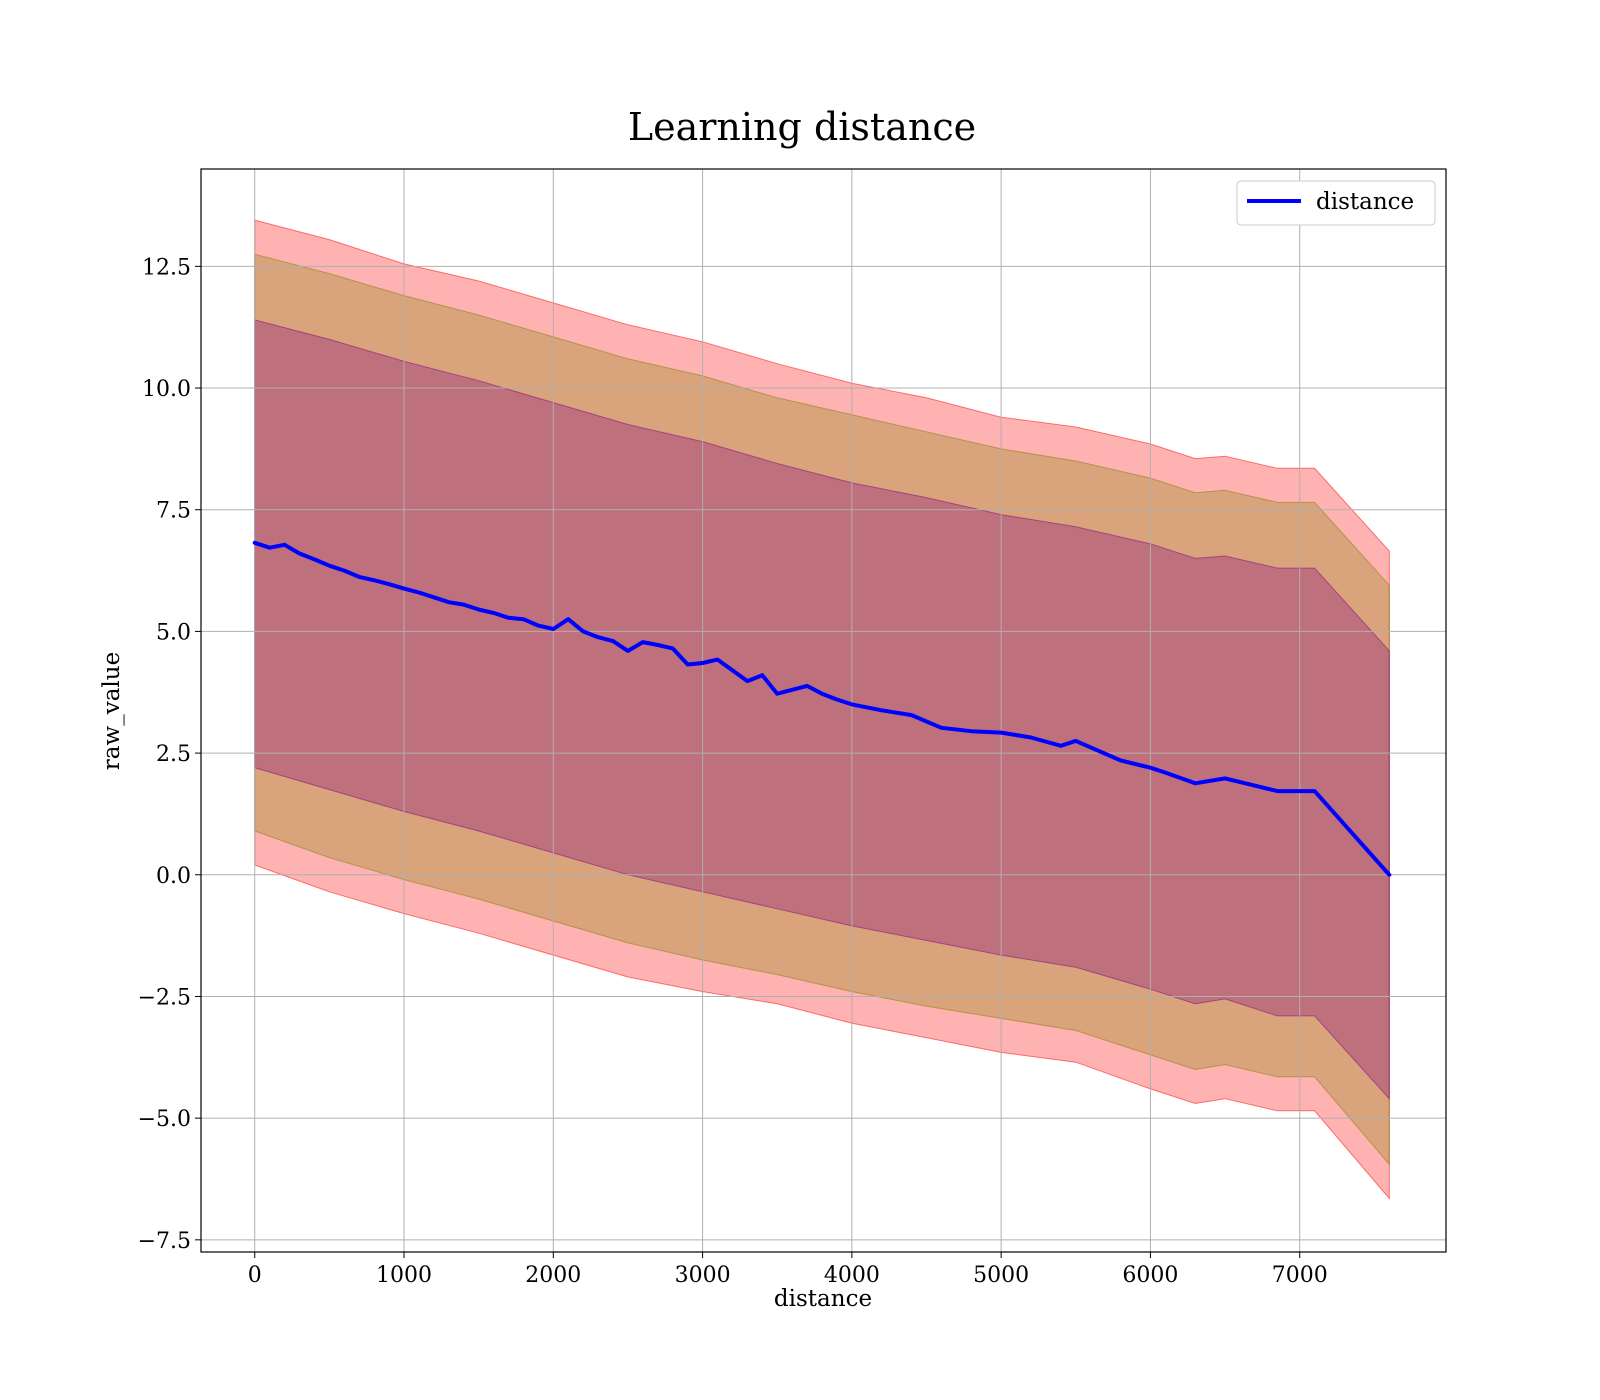  What do you see at coordinates (802, 127) in the screenshot?
I see `chart-title: Learning distance` at bounding box center [802, 127].